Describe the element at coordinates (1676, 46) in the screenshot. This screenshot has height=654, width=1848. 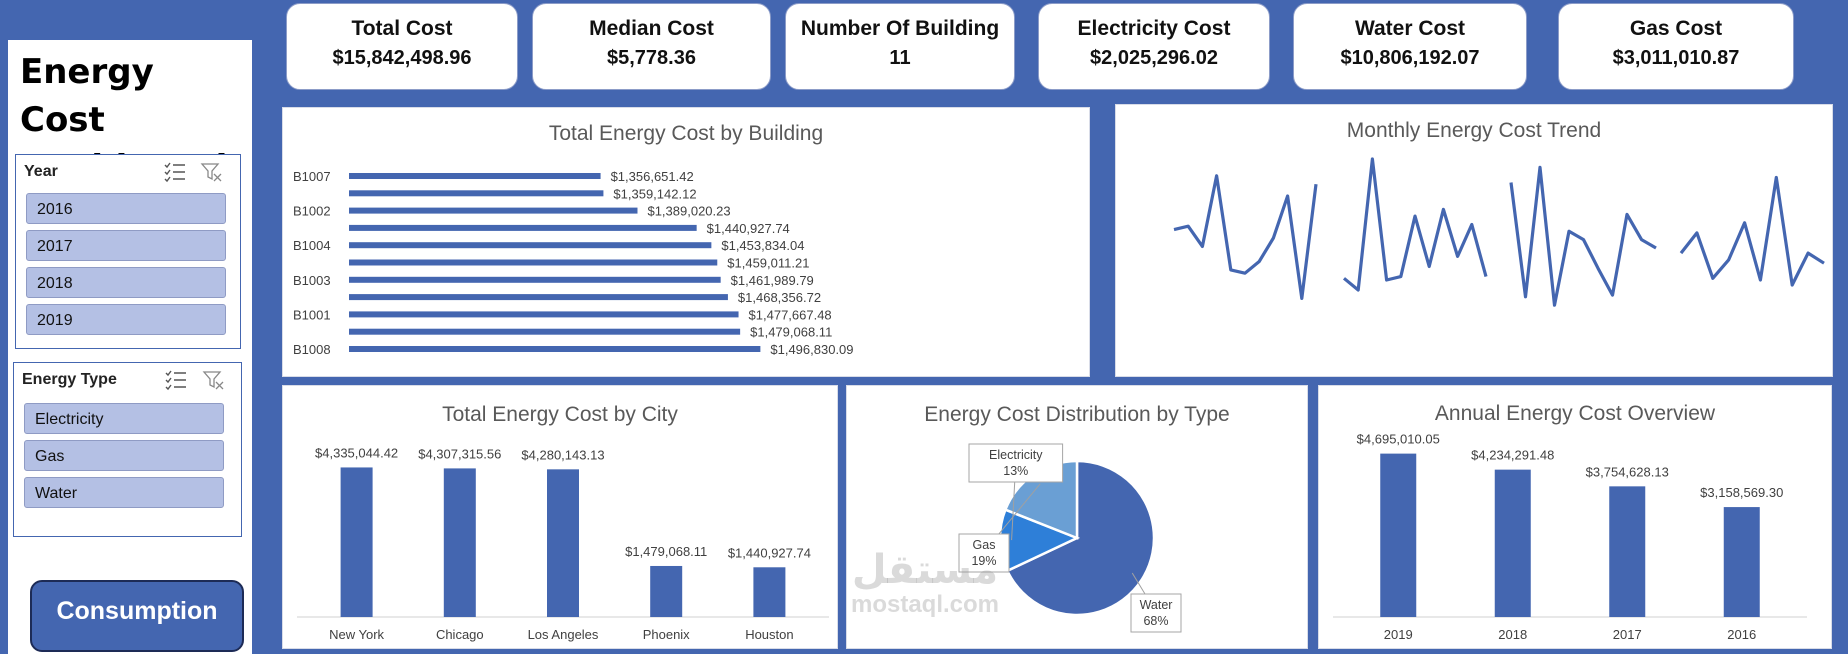
I see `kpi-gas-cost: Gas Cost $3,011,010.87` at that location.